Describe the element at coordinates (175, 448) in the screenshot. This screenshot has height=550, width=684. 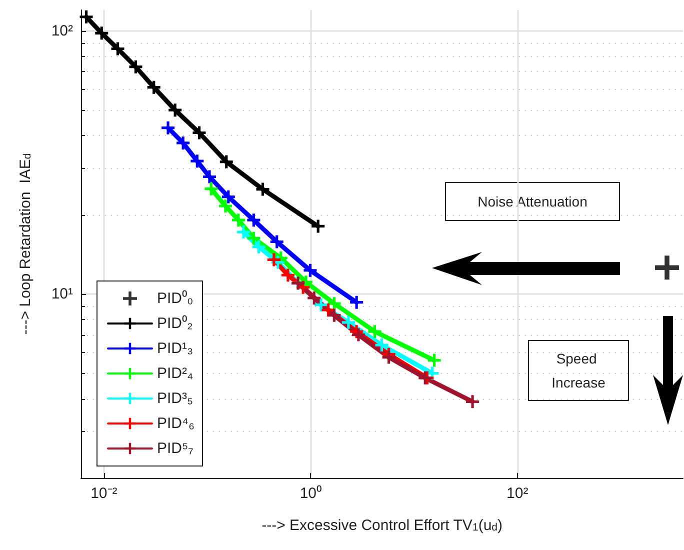
I see `legend-label: PID⁵₇` at that location.